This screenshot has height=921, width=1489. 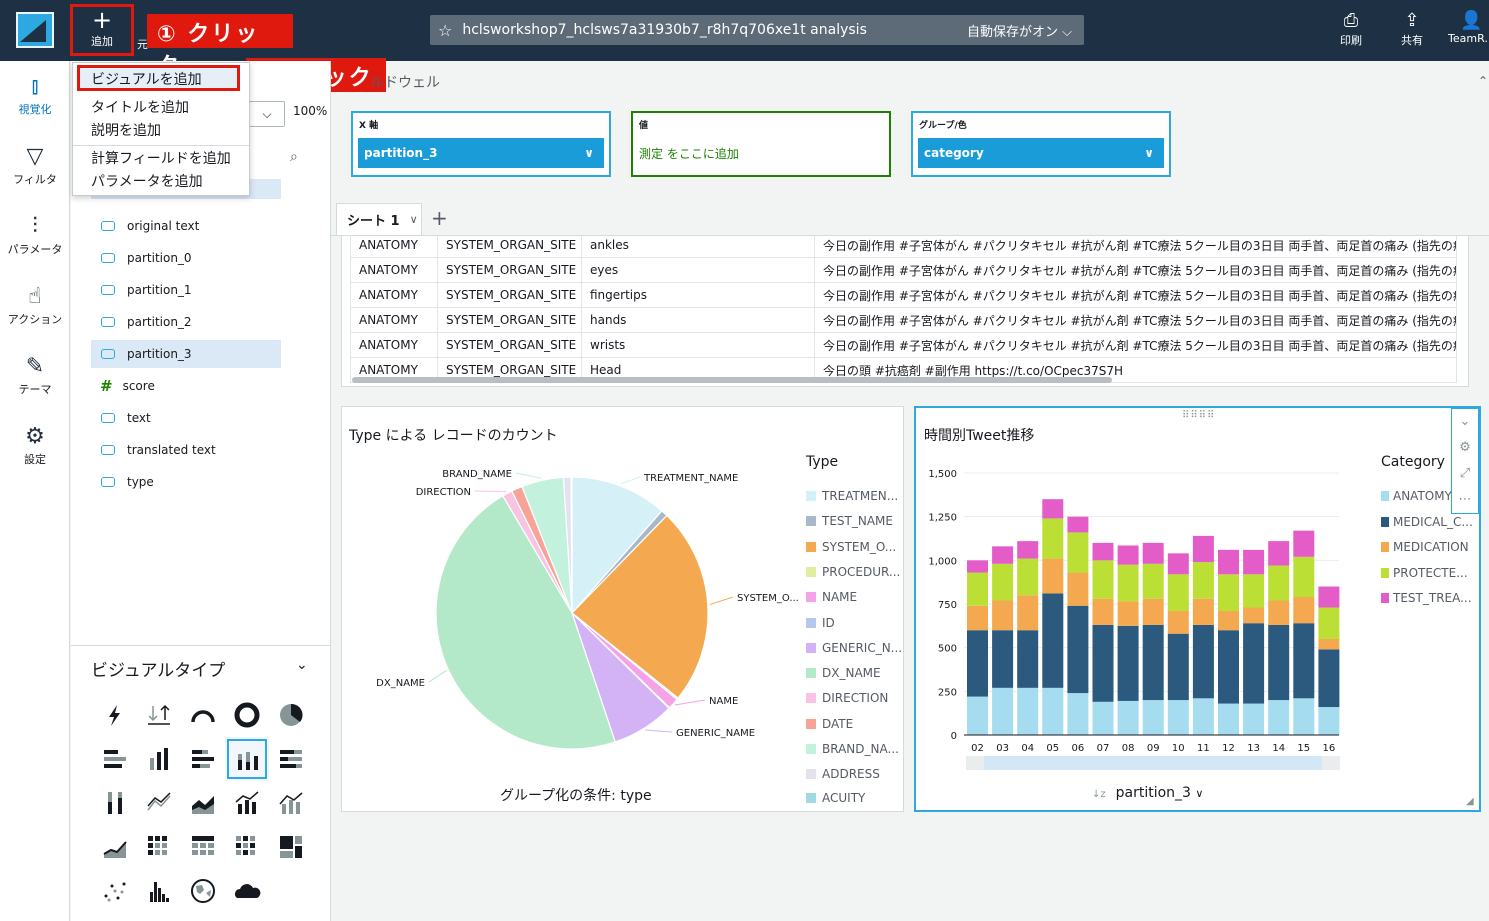 I want to click on nav-visualize: ⫾ 視覚化, so click(x=35, y=95).